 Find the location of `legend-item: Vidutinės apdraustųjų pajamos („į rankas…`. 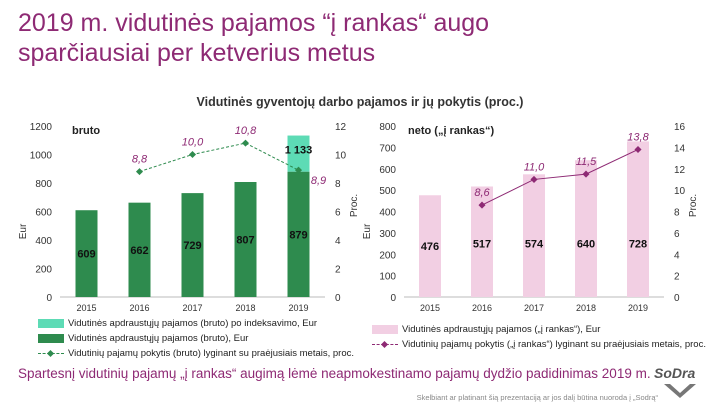

legend-item: Vidutinės apdraustųjų pajamos („į rankas… is located at coordinates (539, 329).